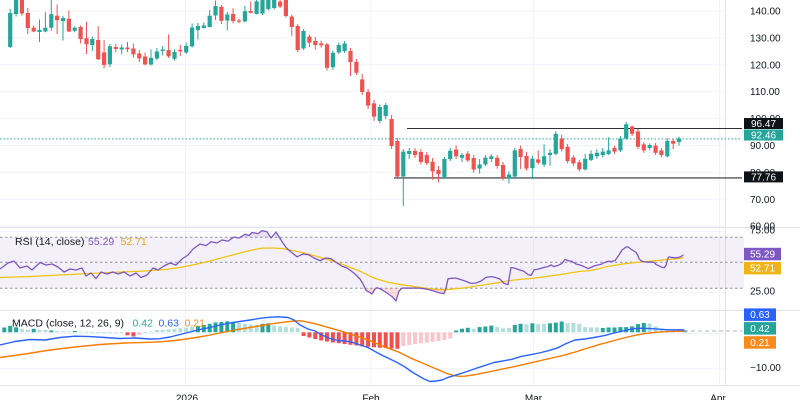  What do you see at coordinates (68, 324) in the screenshot?
I see `svg-text: MACD (close, 12, 26, 9)` at bounding box center [68, 324].